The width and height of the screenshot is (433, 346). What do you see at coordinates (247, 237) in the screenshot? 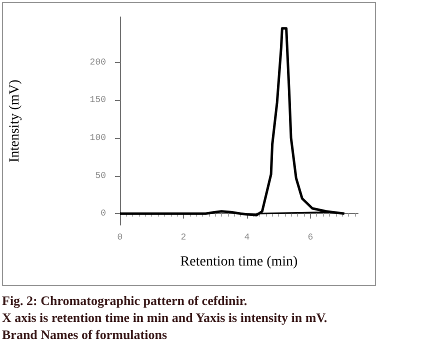
I see `x-tick-label: 4` at bounding box center [247, 237].